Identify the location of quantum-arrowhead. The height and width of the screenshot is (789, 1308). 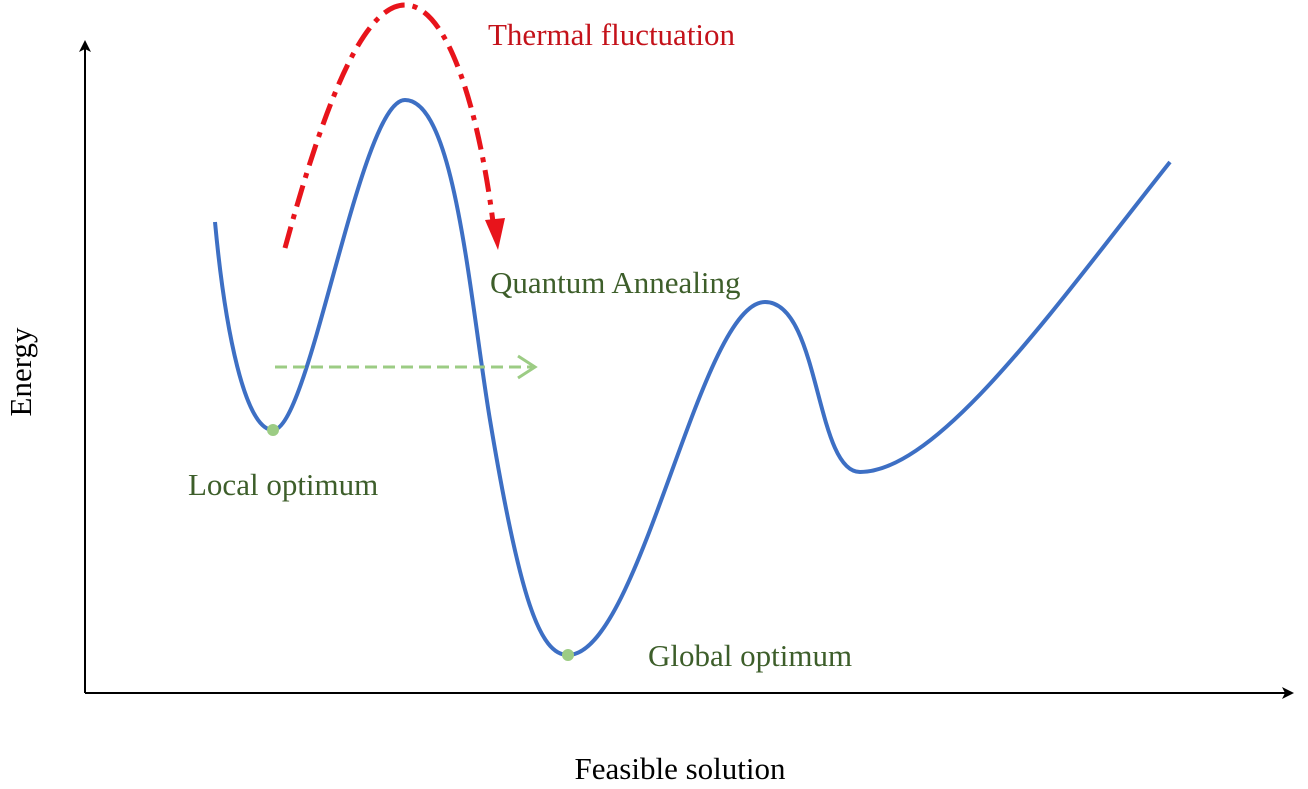
(527, 367).